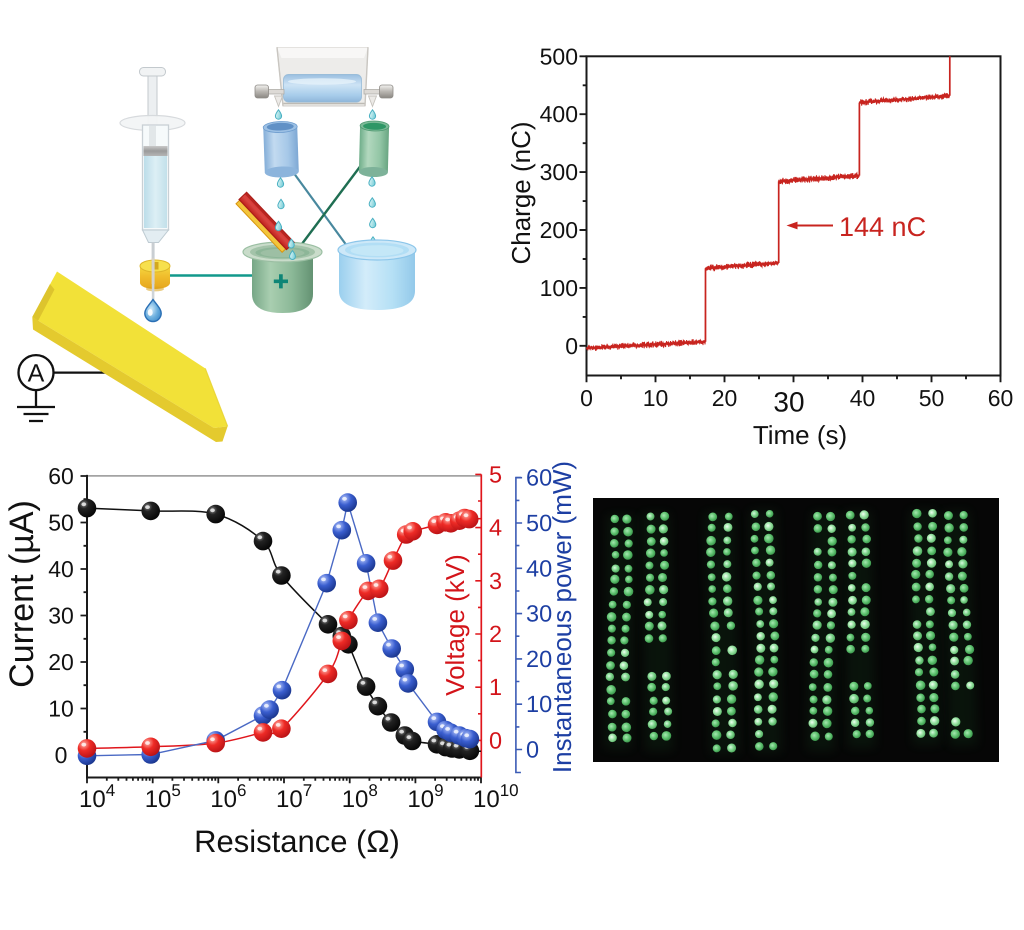 This screenshot has width=1024, height=930. What do you see at coordinates (455, 625) in the screenshot?
I see `svg-text: Voltage (kV)` at bounding box center [455, 625].